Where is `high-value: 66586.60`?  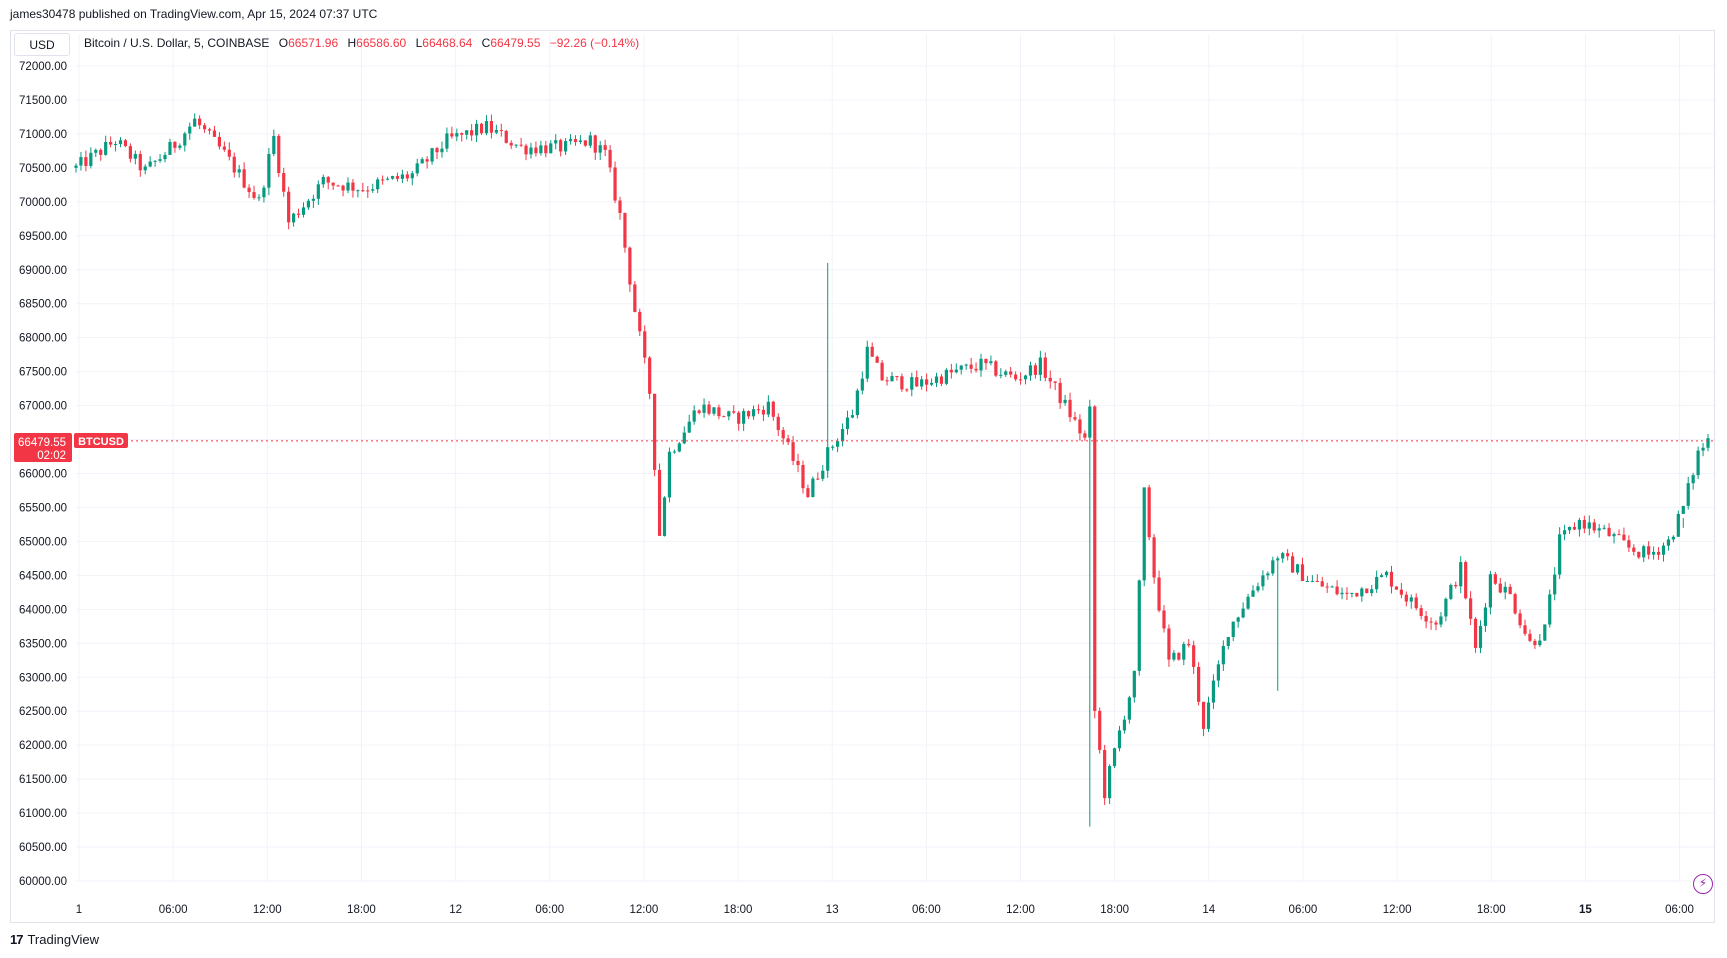 high-value: 66586.60 is located at coordinates (381, 43).